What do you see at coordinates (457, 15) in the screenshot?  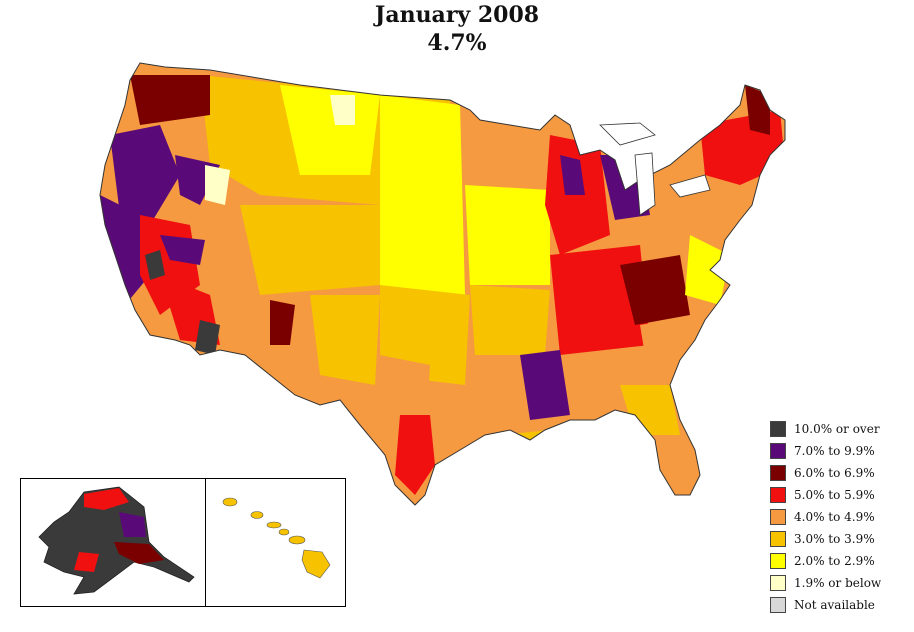 I see `map-title: January 2008` at bounding box center [457, 15].